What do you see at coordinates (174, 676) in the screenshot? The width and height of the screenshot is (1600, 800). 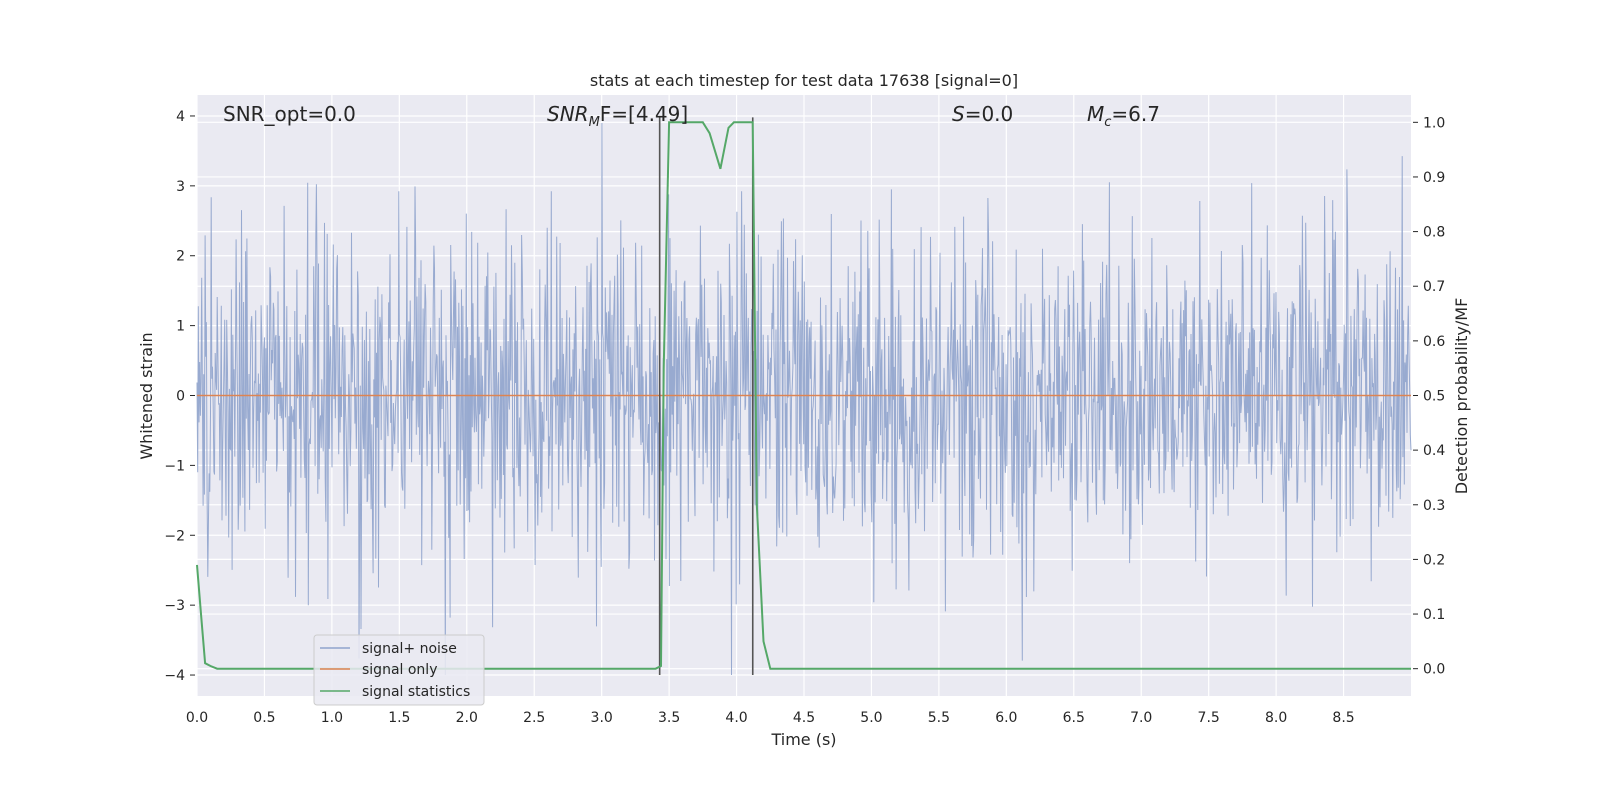 I see `y-tick-label: −4` at bounding box center [174, 676].